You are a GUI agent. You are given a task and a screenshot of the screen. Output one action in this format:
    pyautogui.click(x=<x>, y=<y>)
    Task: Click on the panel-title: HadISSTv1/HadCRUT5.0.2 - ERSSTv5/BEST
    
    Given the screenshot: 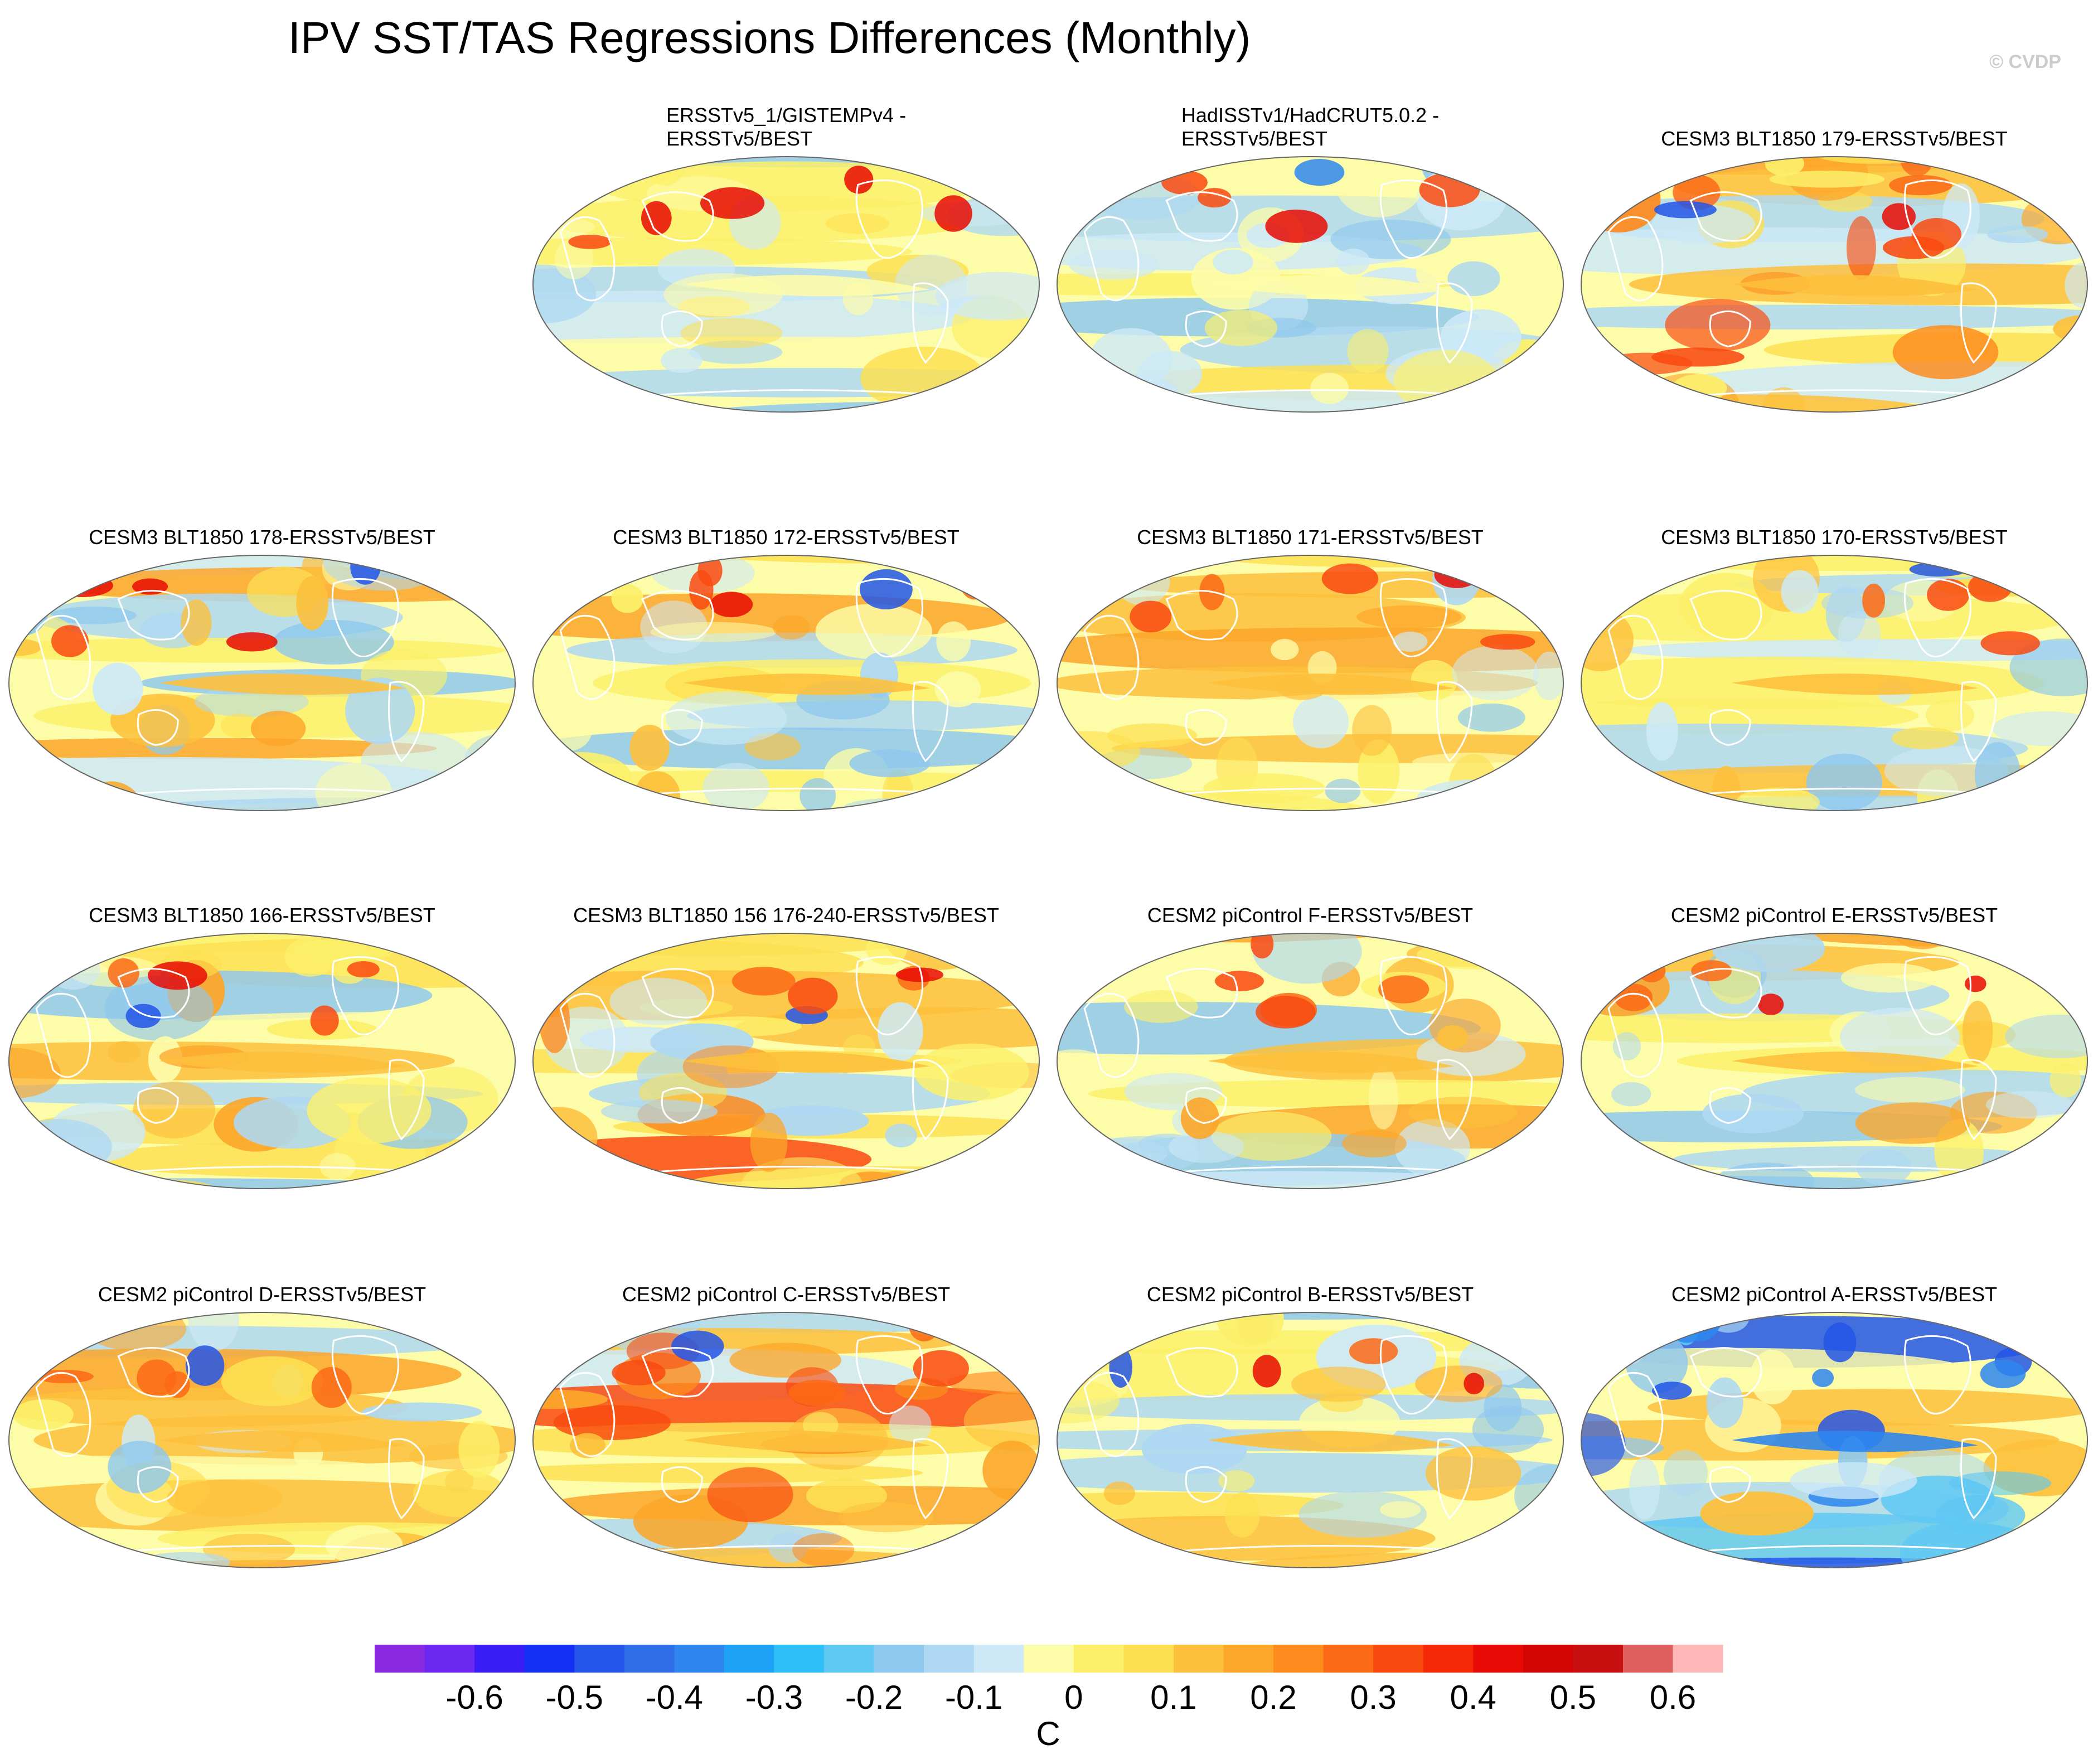 What is the action you would take?
    pyautogui.click(x=1310, y=123)
    